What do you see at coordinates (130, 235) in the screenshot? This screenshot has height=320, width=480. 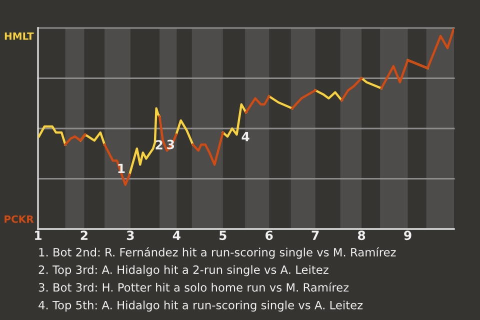 I see `x-tick-label: 3` at bounding box center [130, 235].